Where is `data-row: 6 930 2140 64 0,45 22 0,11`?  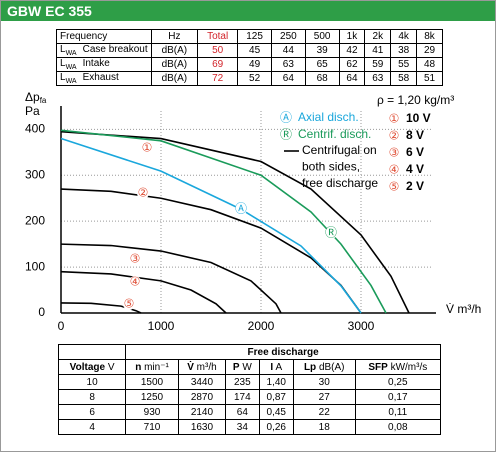
data-row: 6 930 2140 64 0,45 22 0,11 is located at coordinates (249, 412).